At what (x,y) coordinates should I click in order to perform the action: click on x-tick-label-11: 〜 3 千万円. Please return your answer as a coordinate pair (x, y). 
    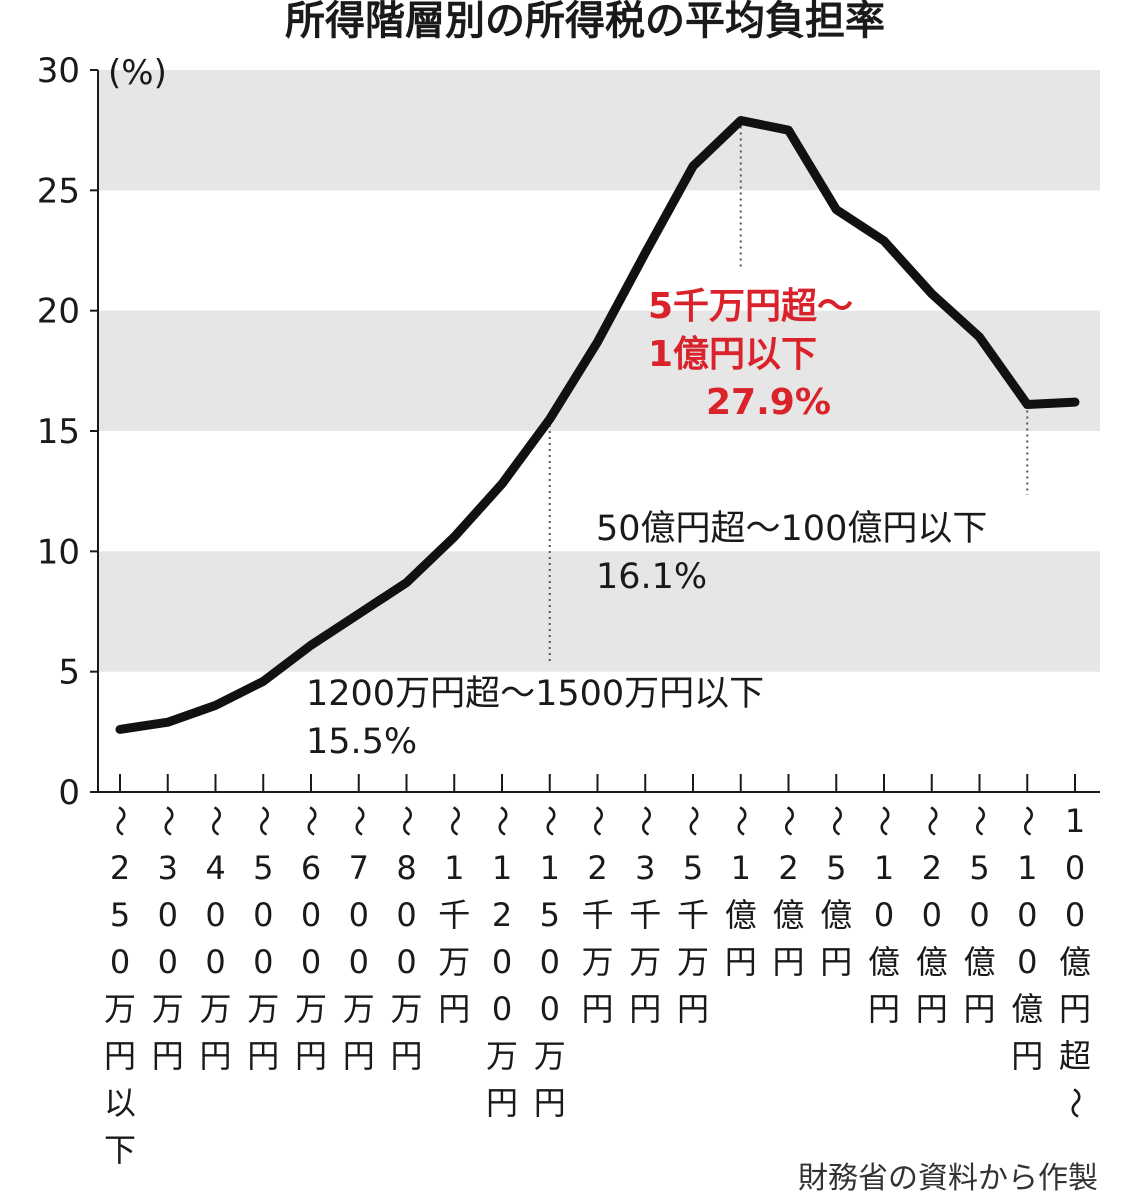
    Looking at the image, I should click on (645, 916).